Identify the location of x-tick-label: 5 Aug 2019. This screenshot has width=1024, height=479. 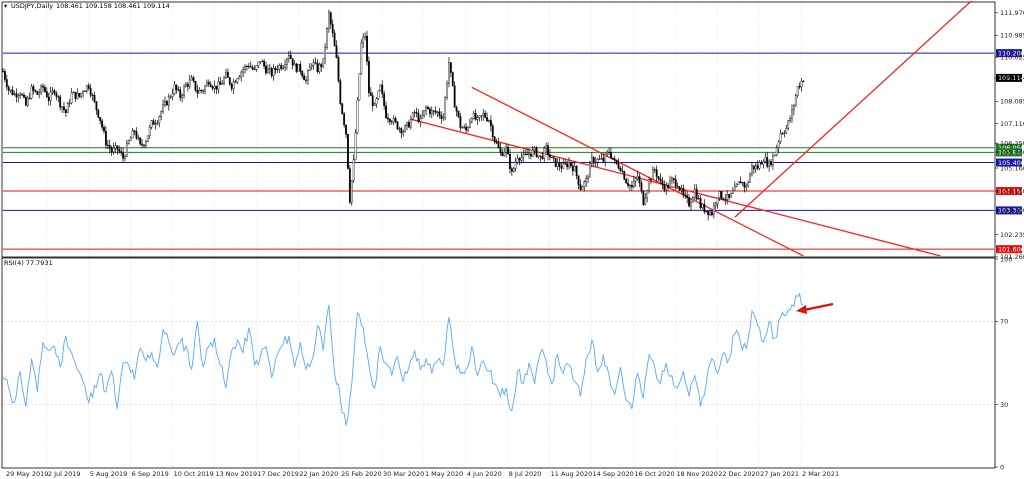
(109, 474).